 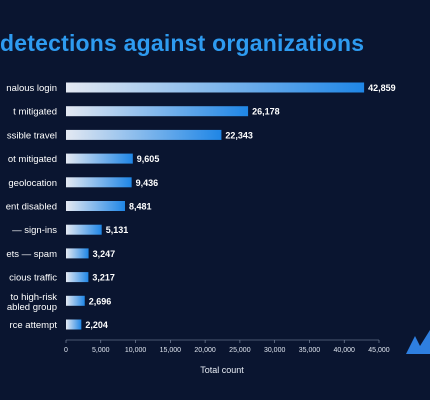 I want to click on value-label: 42,859, so click(x=382, y=88).